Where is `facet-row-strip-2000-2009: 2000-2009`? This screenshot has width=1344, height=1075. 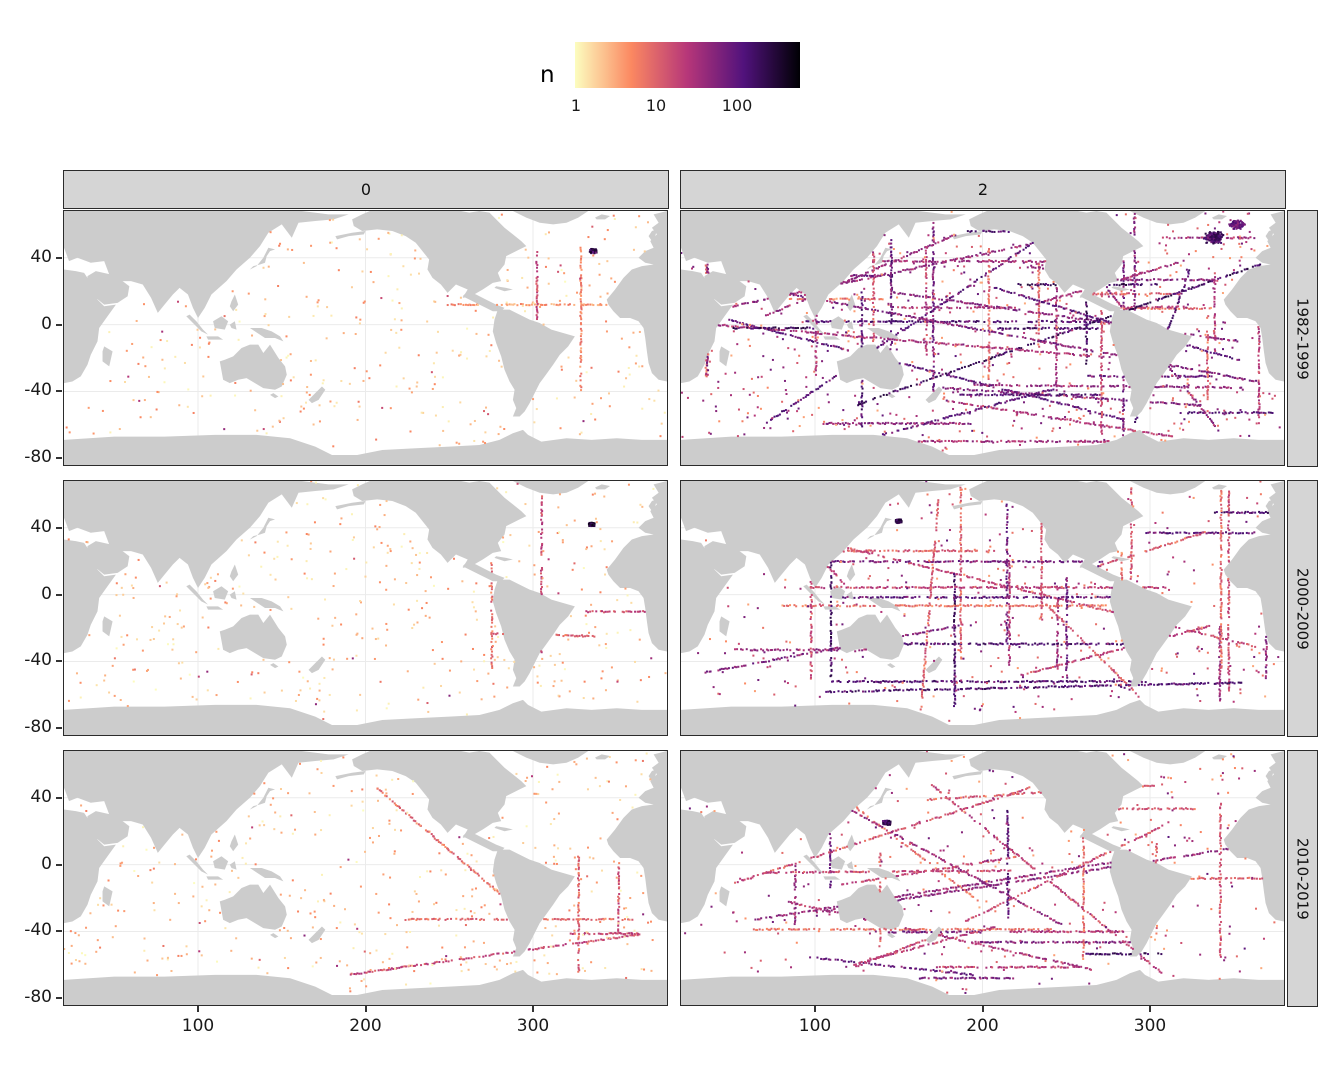
facet-row-strip-2000-2009: 2000-2009 is located at coordinates (1302, 608).